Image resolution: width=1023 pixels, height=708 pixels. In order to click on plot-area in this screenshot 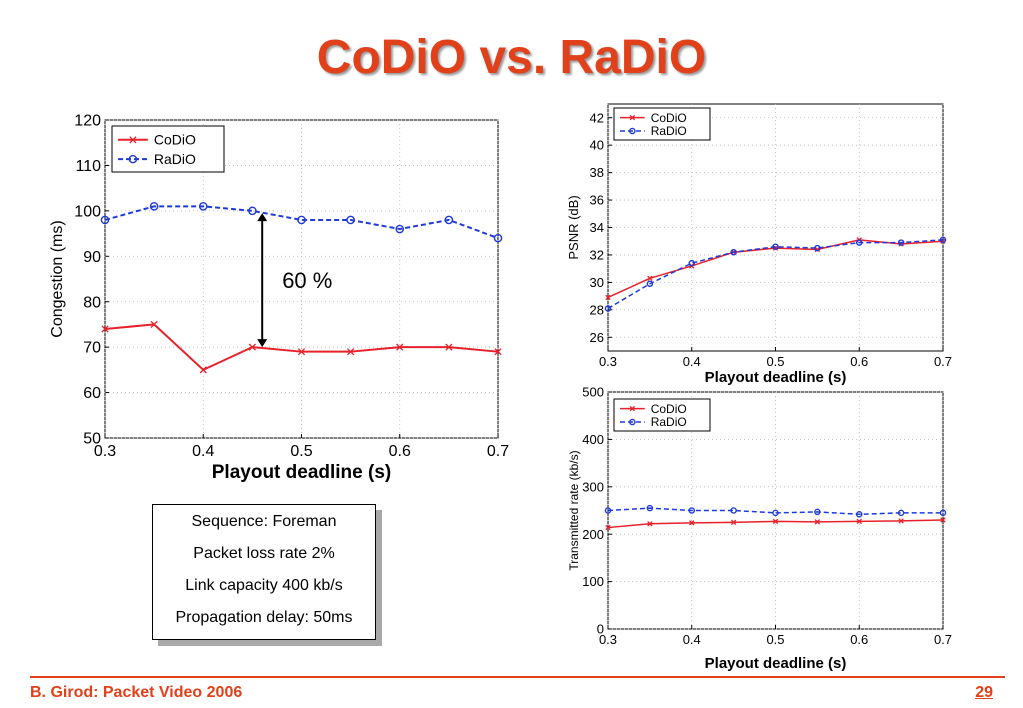, I will do `click(775, 227)`.